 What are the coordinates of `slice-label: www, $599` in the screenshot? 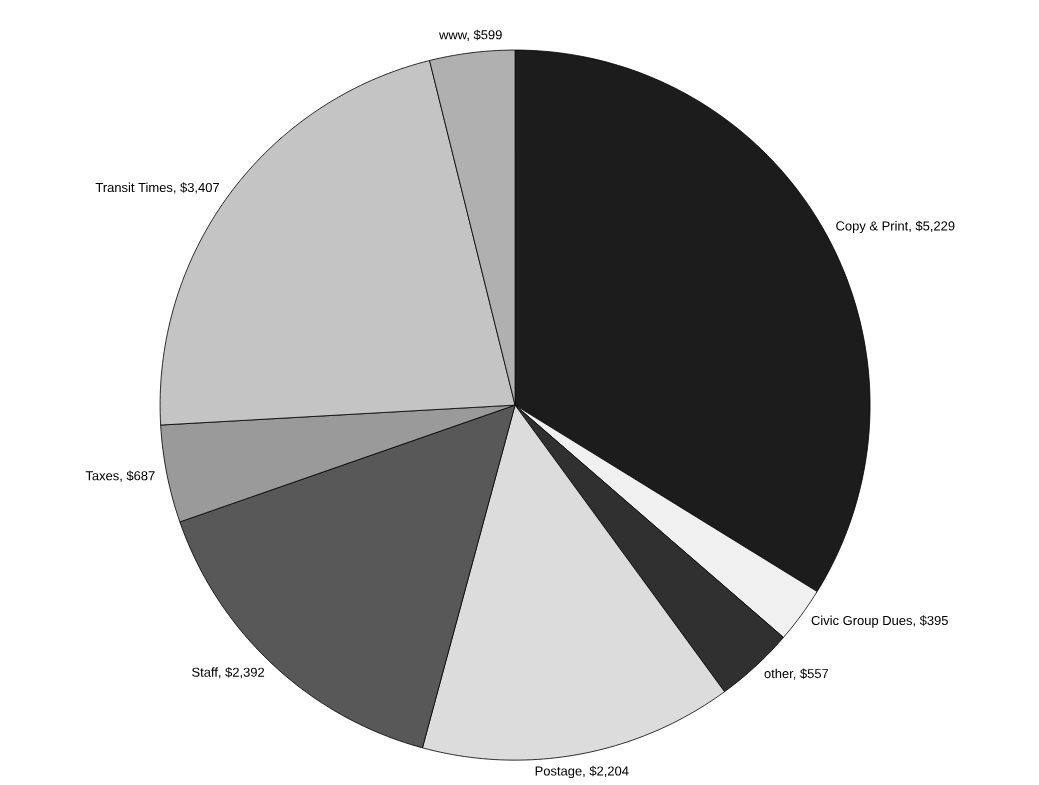 It's located at (470, 35).